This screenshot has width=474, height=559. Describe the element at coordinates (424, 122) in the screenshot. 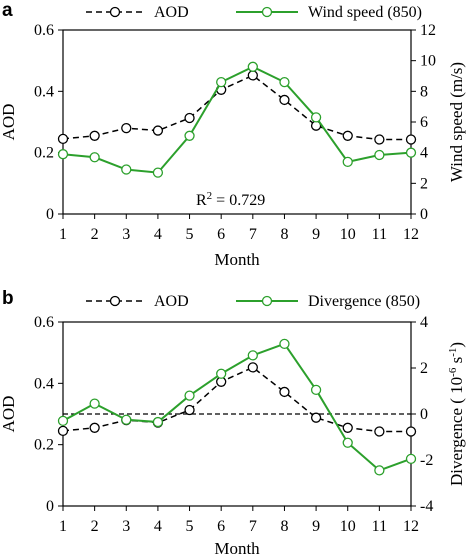

I see `y2-tick-label: 6` at that location.